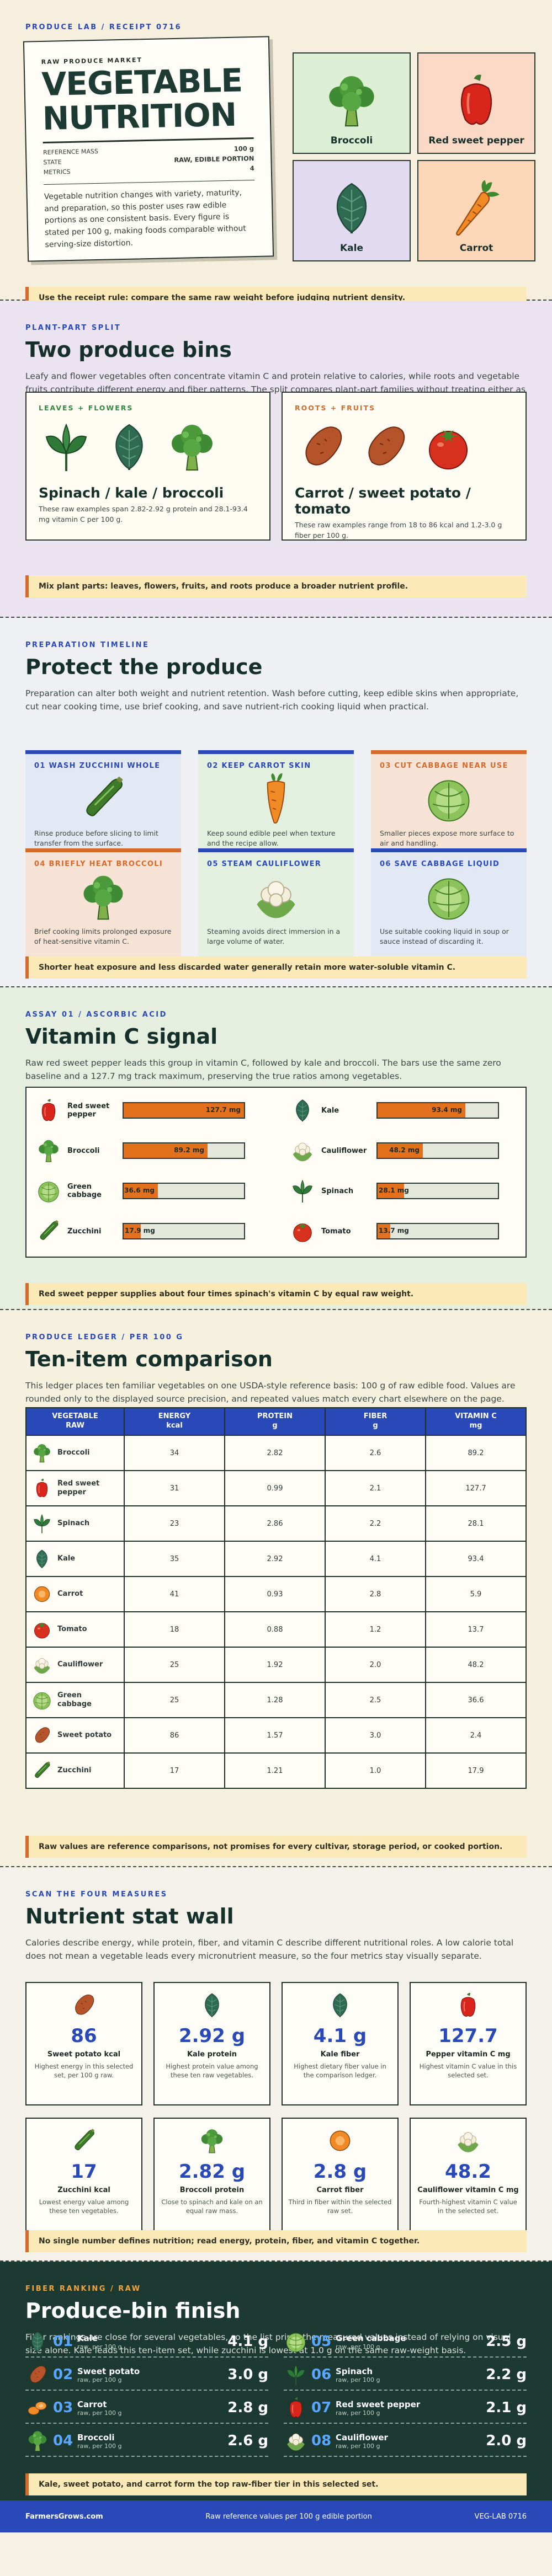 The image size is (552, 2576). Describe the element at coordinates (335, 408) in the screenshot. I see `bin-tag: ROOTS + FRUITS` at that location.